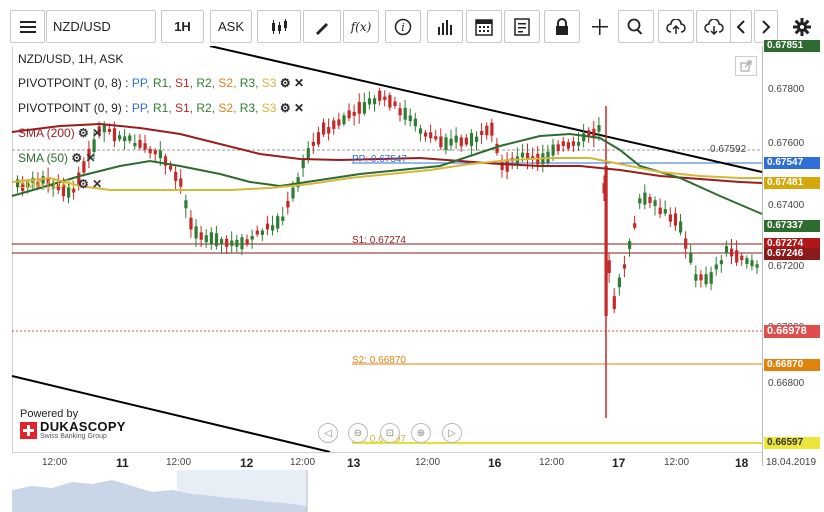 The height and width of the screenshot is (512, 824). I want to click on zoom-button, so click(636, 26).